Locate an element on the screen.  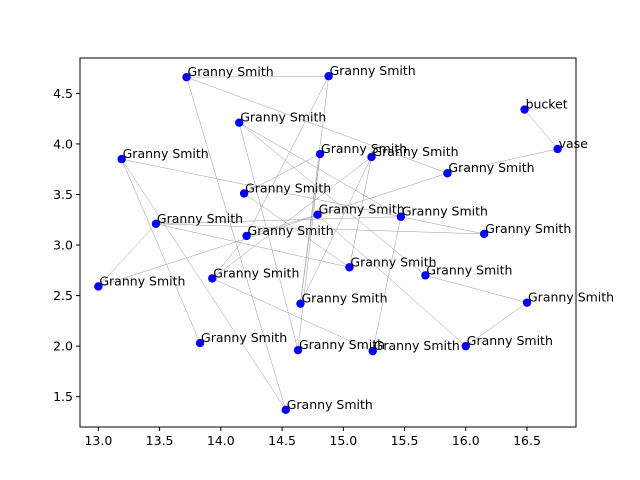
x-tick-label: 14.5 is located at coordinates (282, 440).